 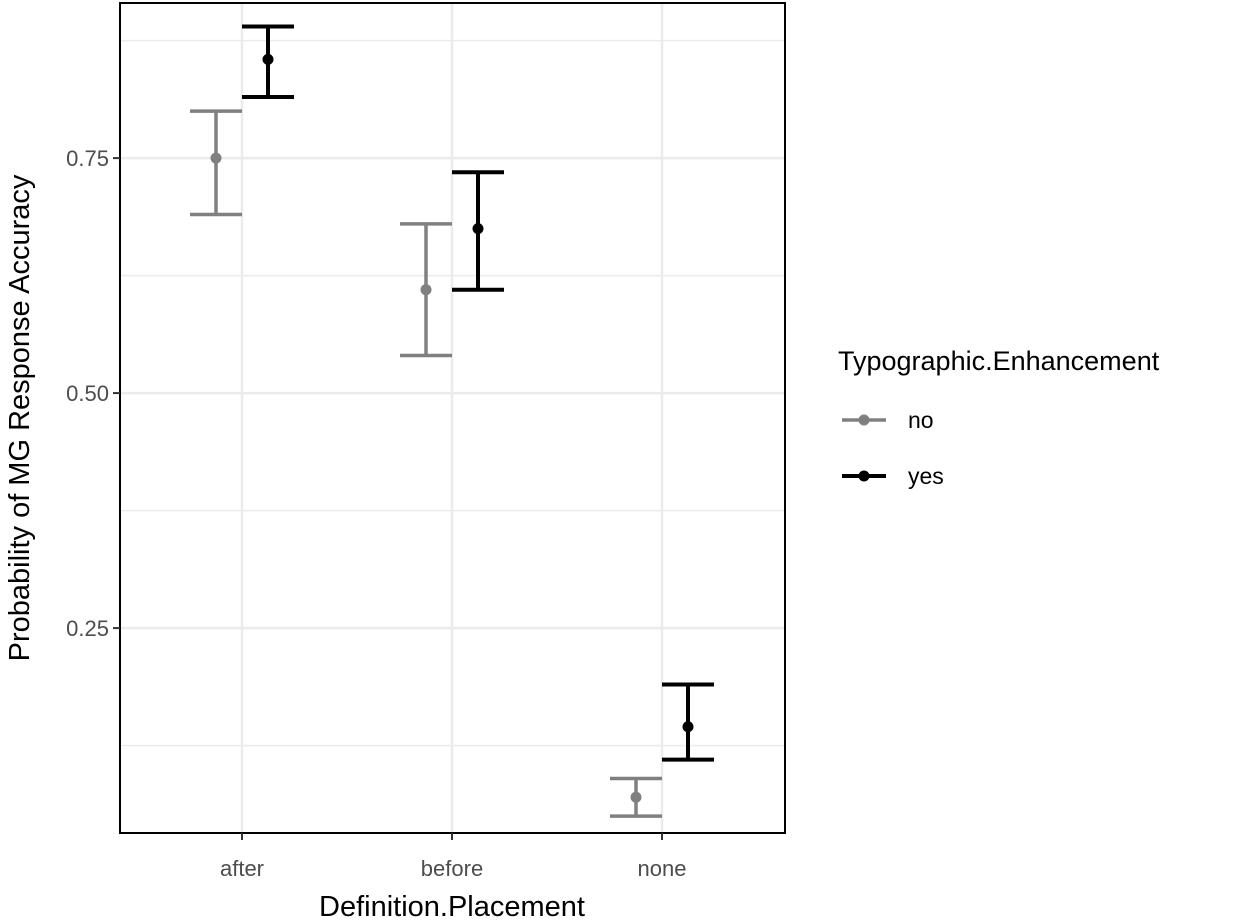 I want to click on legend-title: Typographic.Enhancement, so click(x=999, y=361).